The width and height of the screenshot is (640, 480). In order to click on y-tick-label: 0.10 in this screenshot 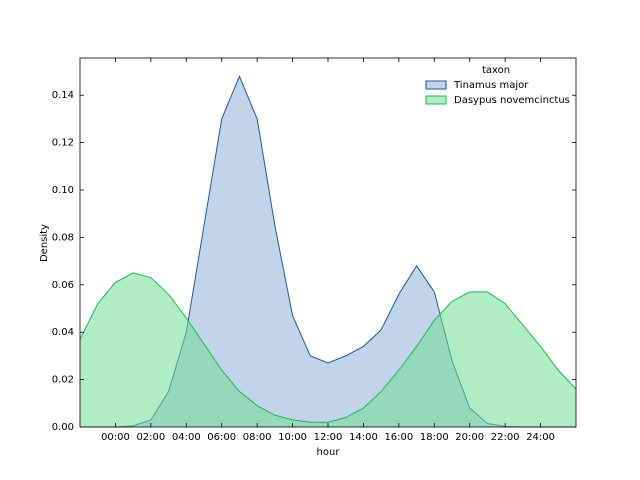, I will do `click(63, 190)`.